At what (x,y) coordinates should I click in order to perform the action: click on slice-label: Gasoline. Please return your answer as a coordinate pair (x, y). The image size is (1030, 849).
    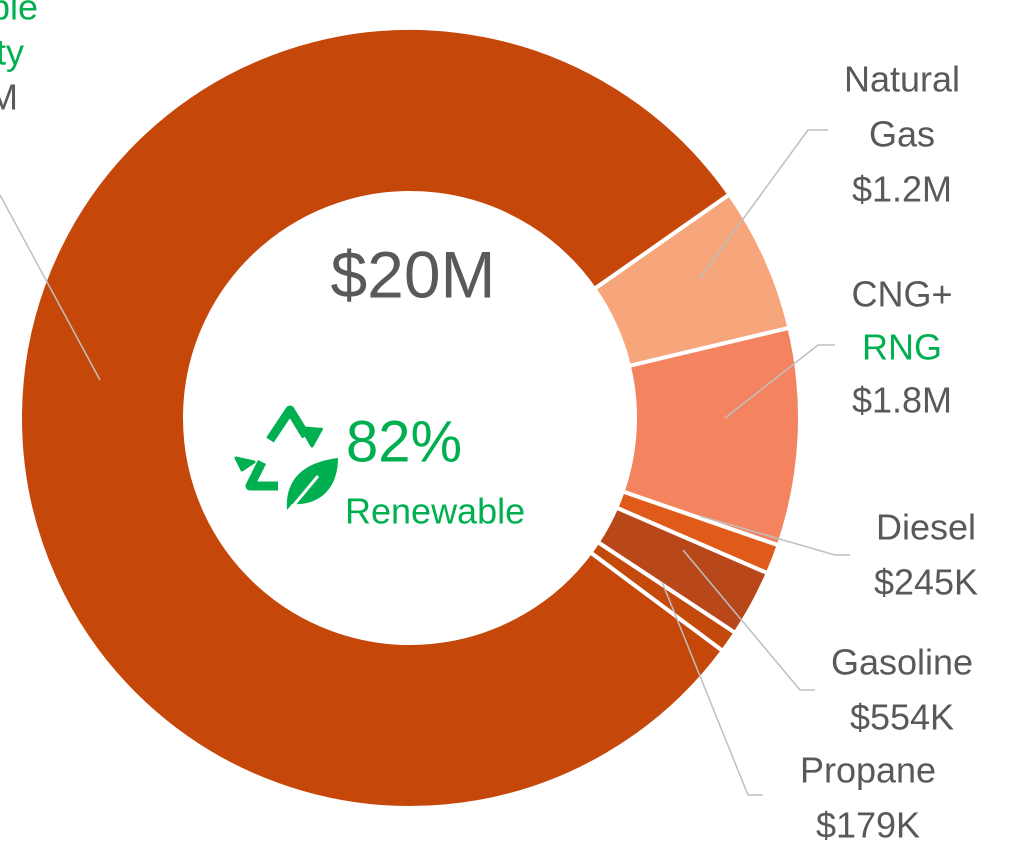
    Looking at the image, I should click on (902, 662).